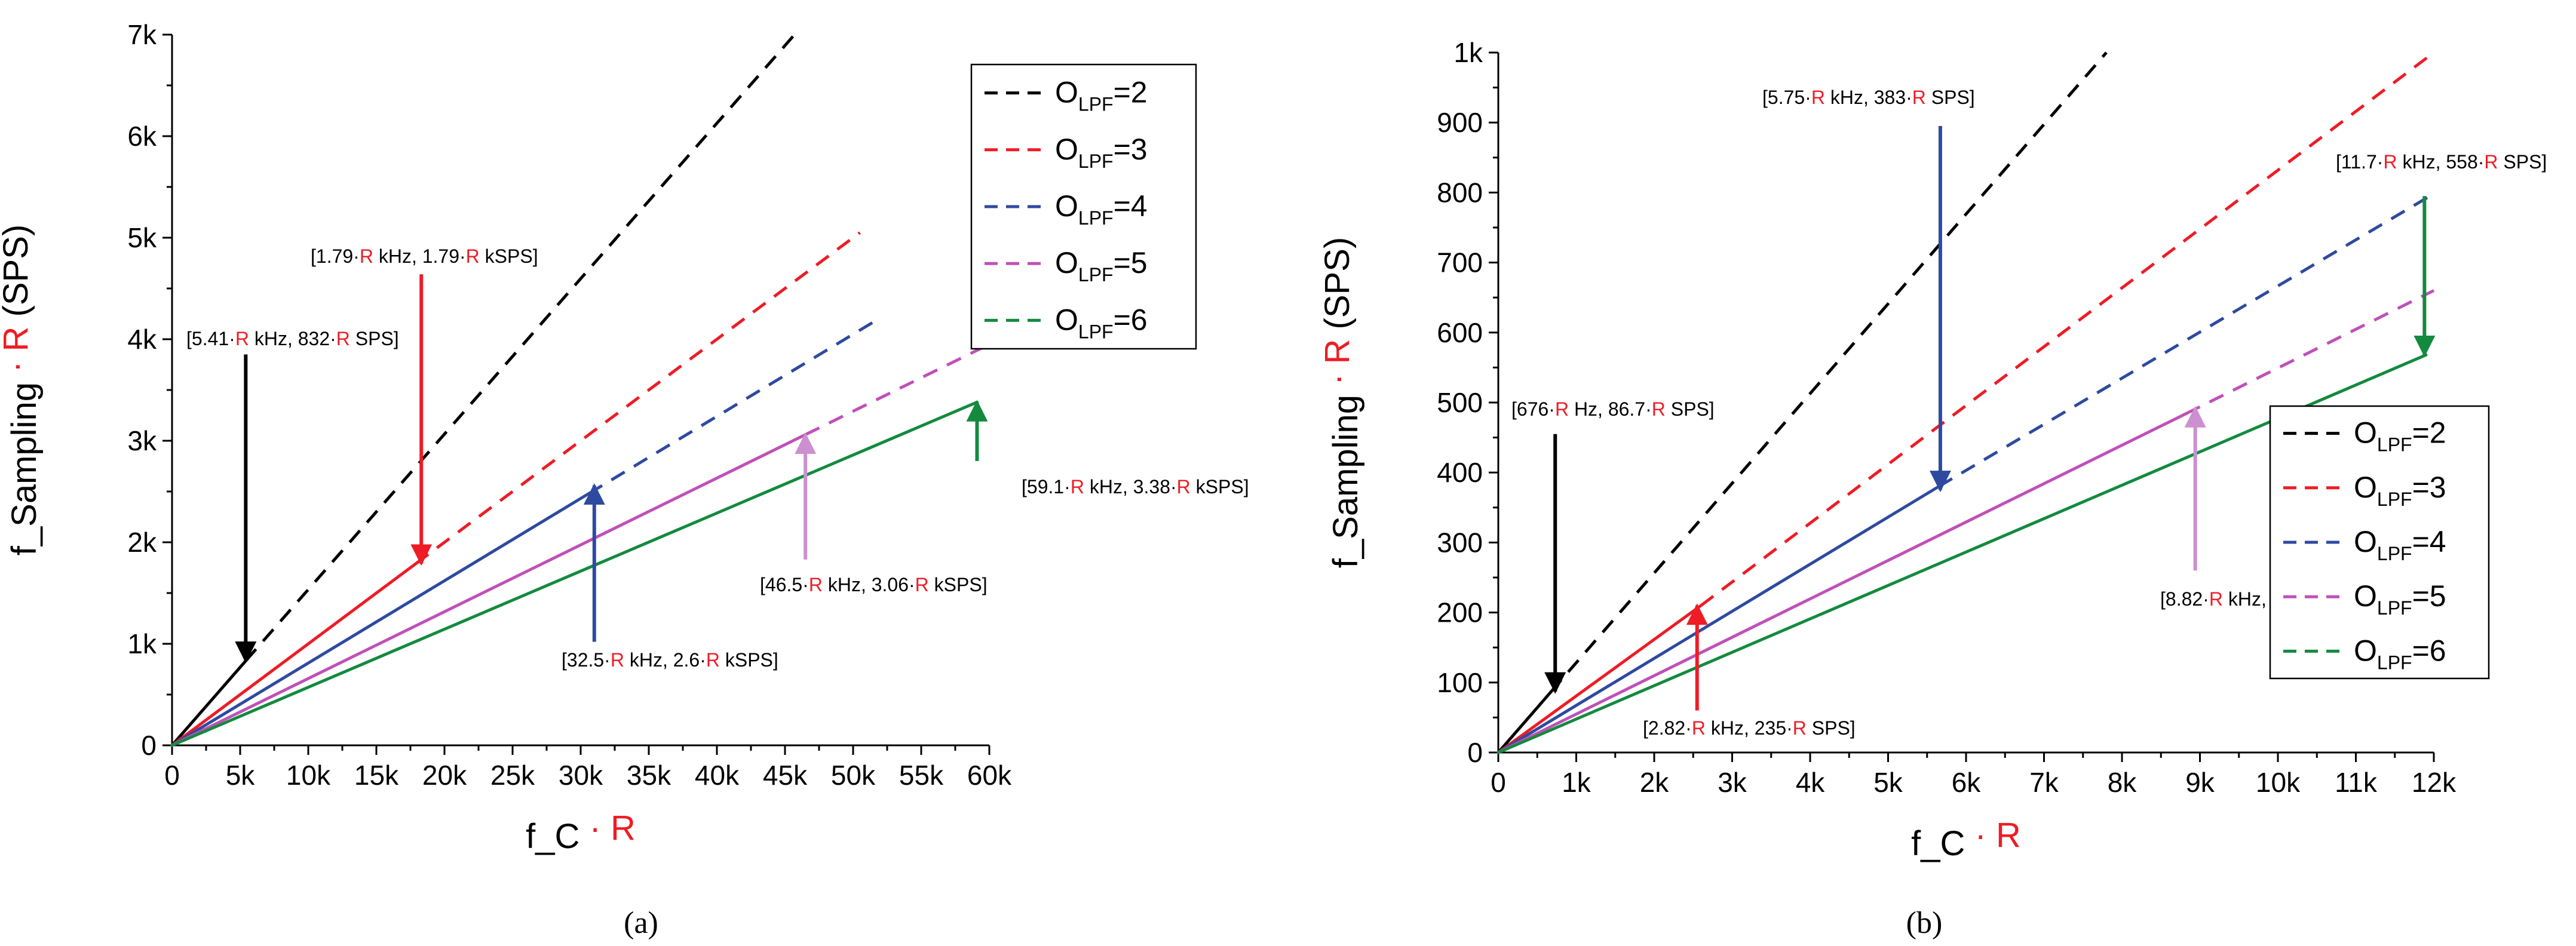 The image size is (2576, 946). What do you see at coordinates (142, 441) in the screenshot?
I see `y-tick-label: 3k` at bounding box center [142, 441].